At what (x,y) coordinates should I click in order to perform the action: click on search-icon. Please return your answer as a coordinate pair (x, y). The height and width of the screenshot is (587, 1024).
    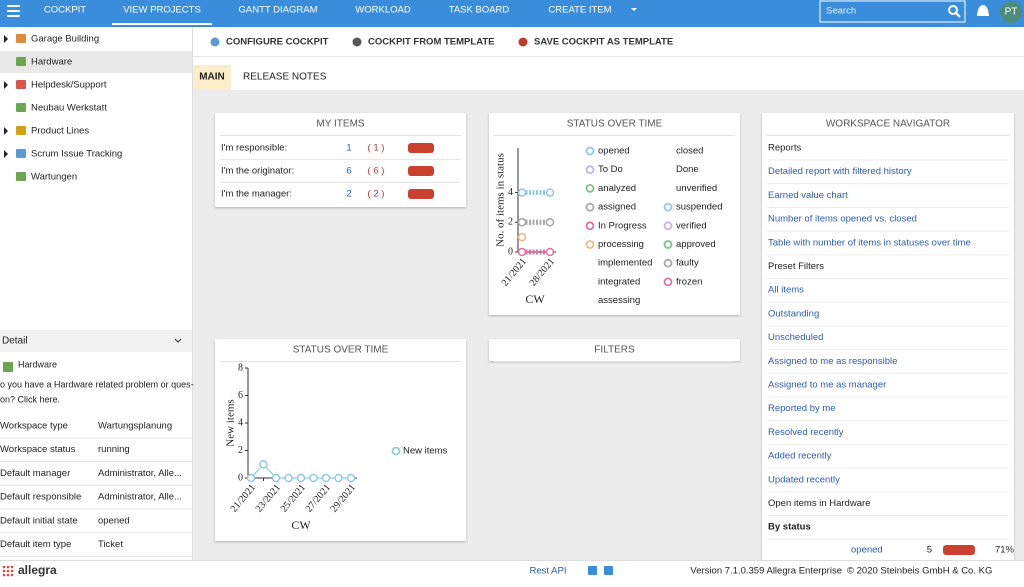
    Looking at the image, I should click on (953, 10).